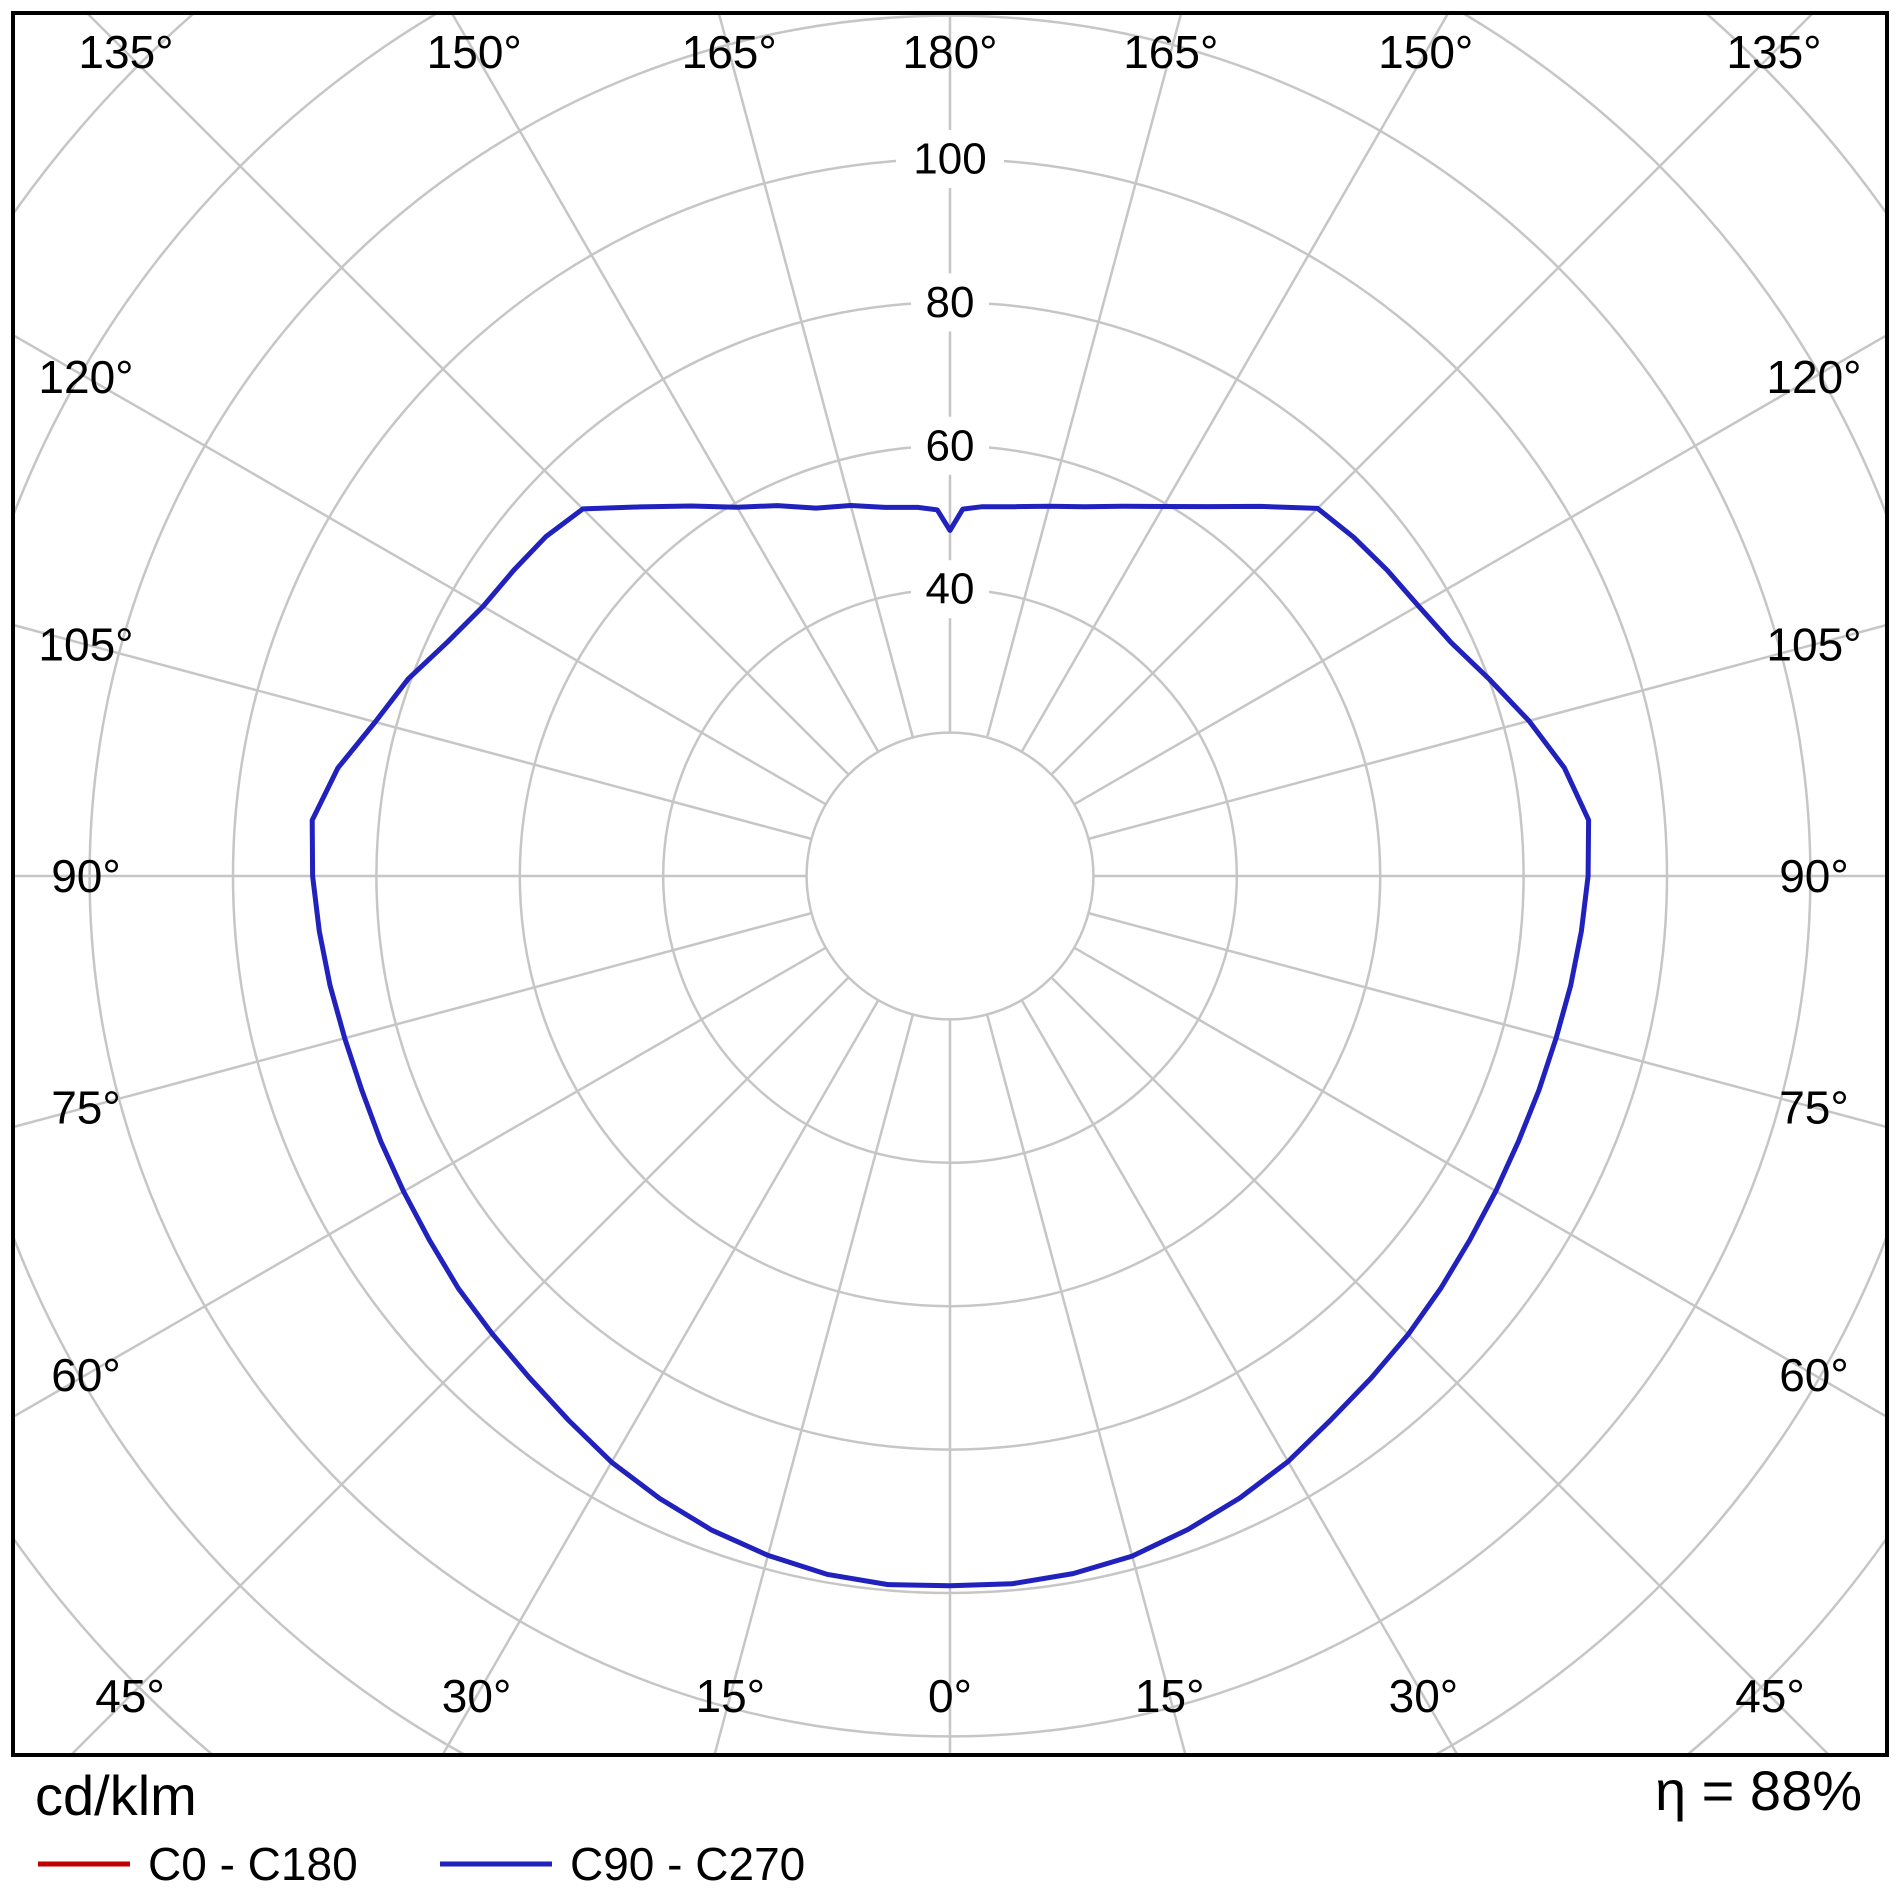 This screenshot has height=1900, width=1900. I want to click on legend-label-c90-c270: C90 - C270, so click(687, 1864).